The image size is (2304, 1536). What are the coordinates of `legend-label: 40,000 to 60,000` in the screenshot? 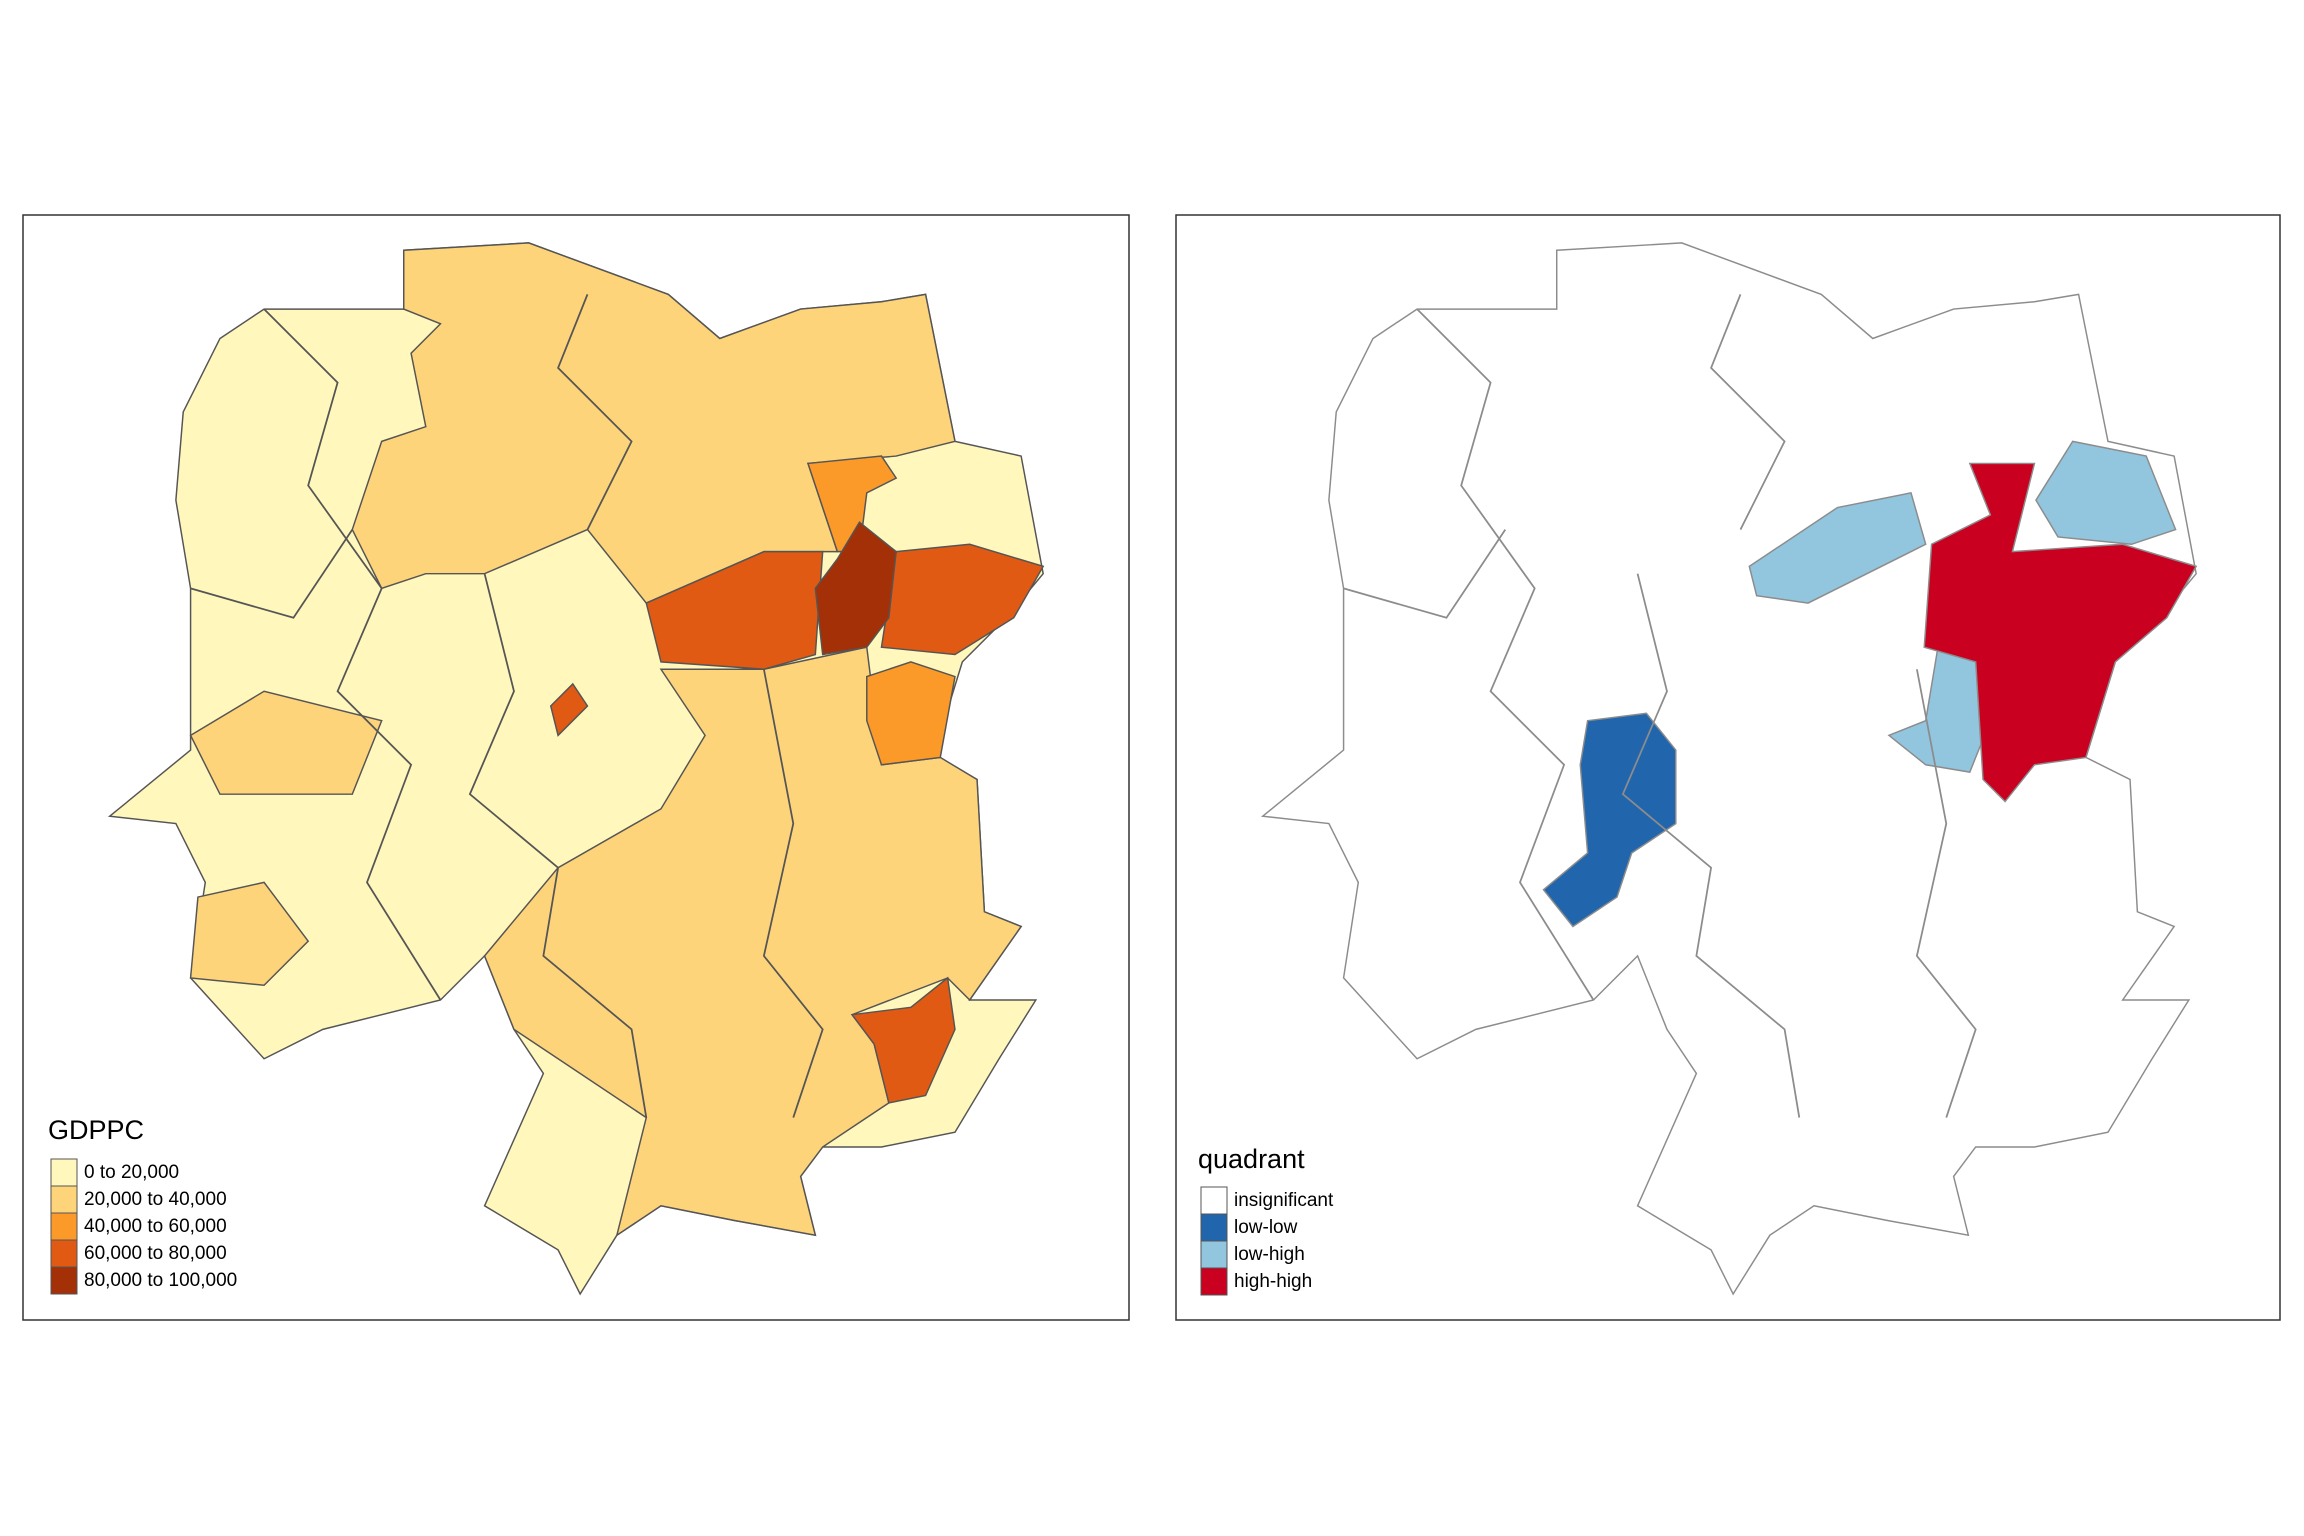 It's located at (155, 1226).